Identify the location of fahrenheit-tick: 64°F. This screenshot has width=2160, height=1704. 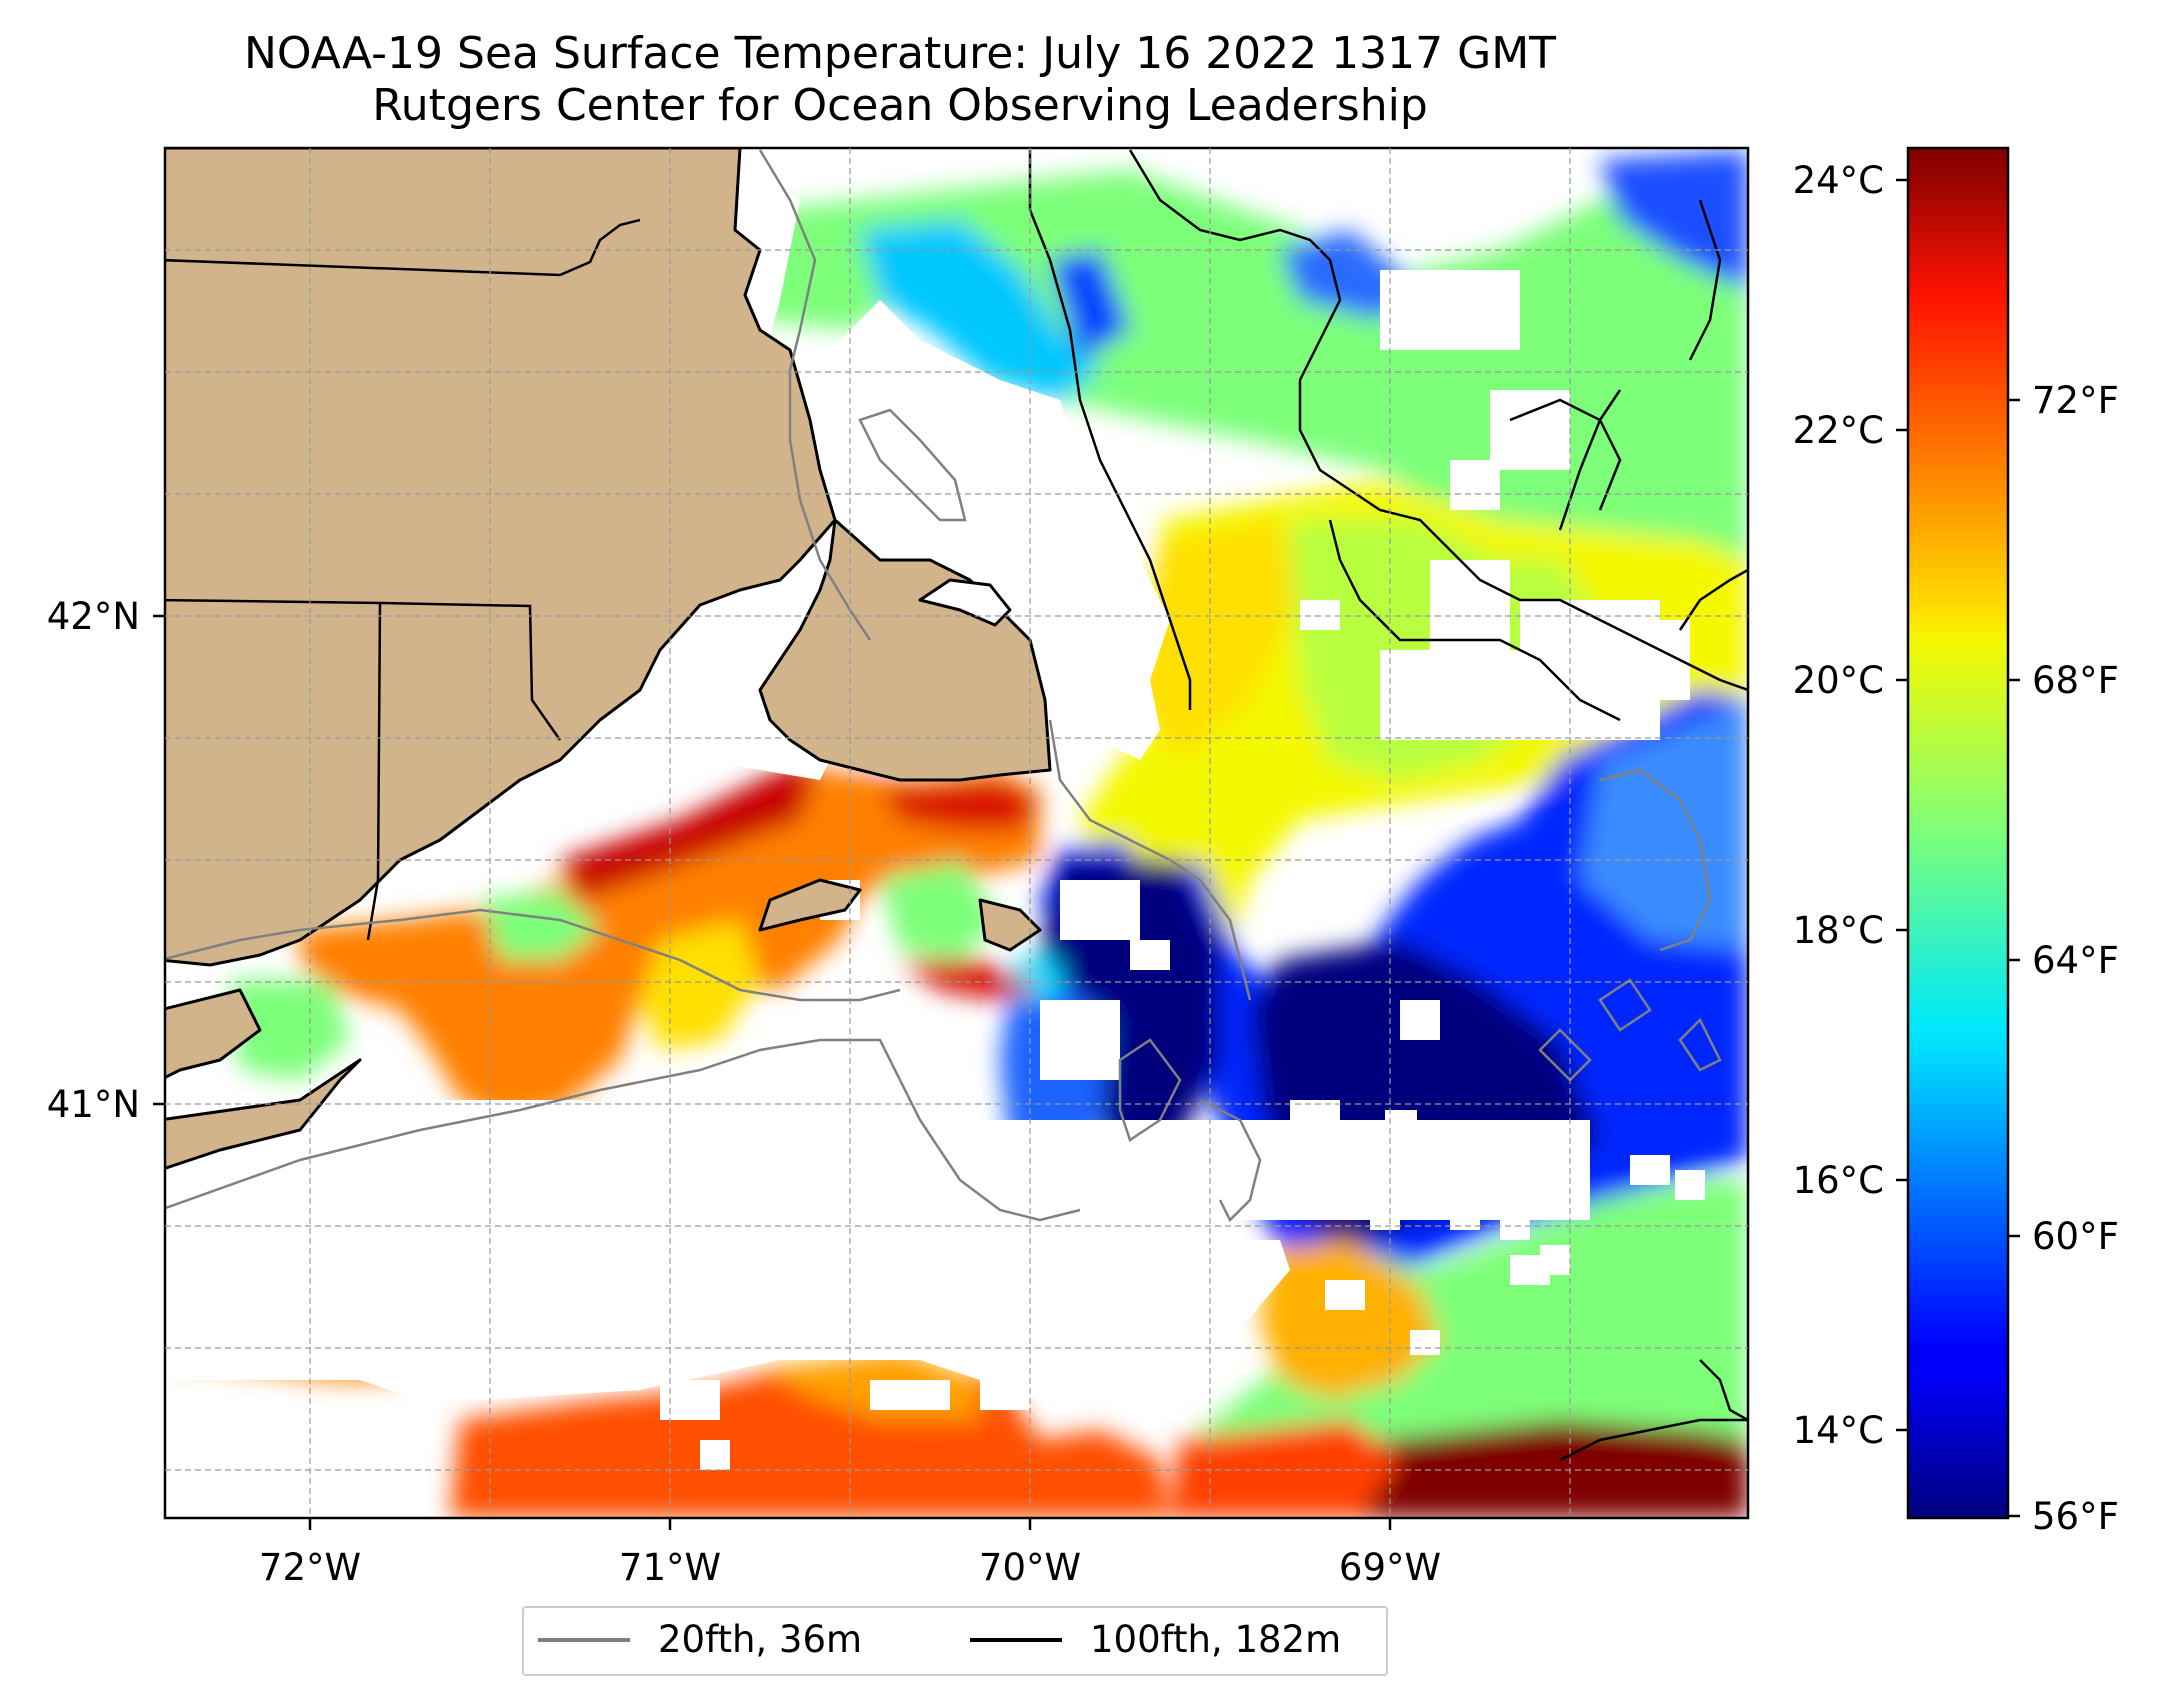
(2075, 960).